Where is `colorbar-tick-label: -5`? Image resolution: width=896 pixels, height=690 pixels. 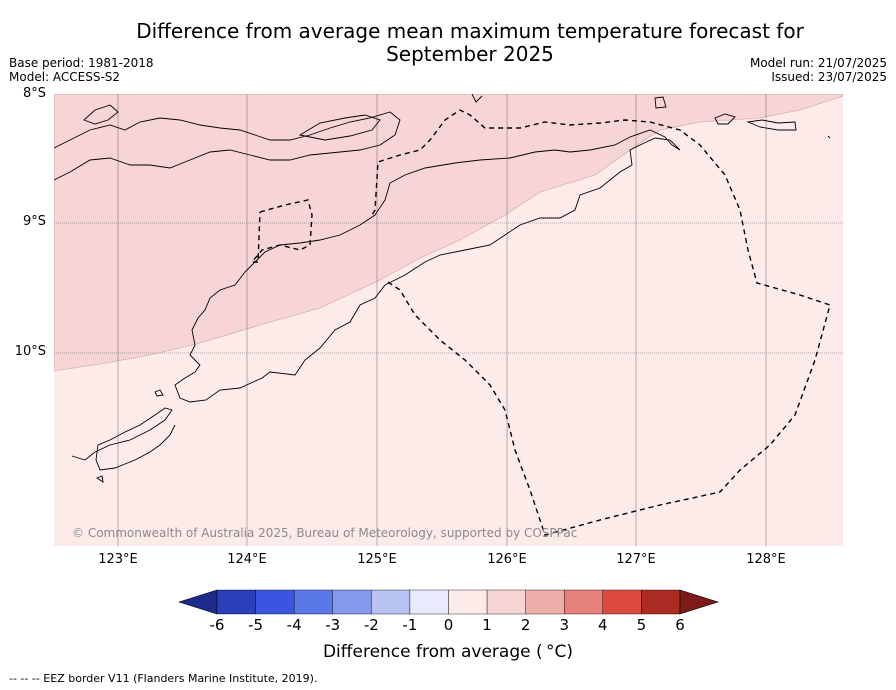 colorbar-tick-label: -5 is located at coordinates (256, 625).